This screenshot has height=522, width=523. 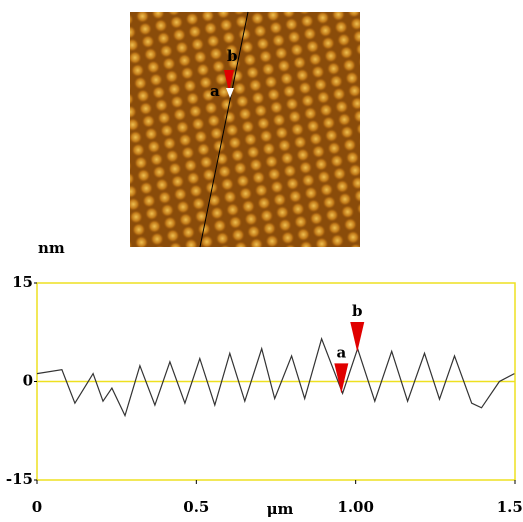 I want to click on image-label: b, so click(x=232, y=56).